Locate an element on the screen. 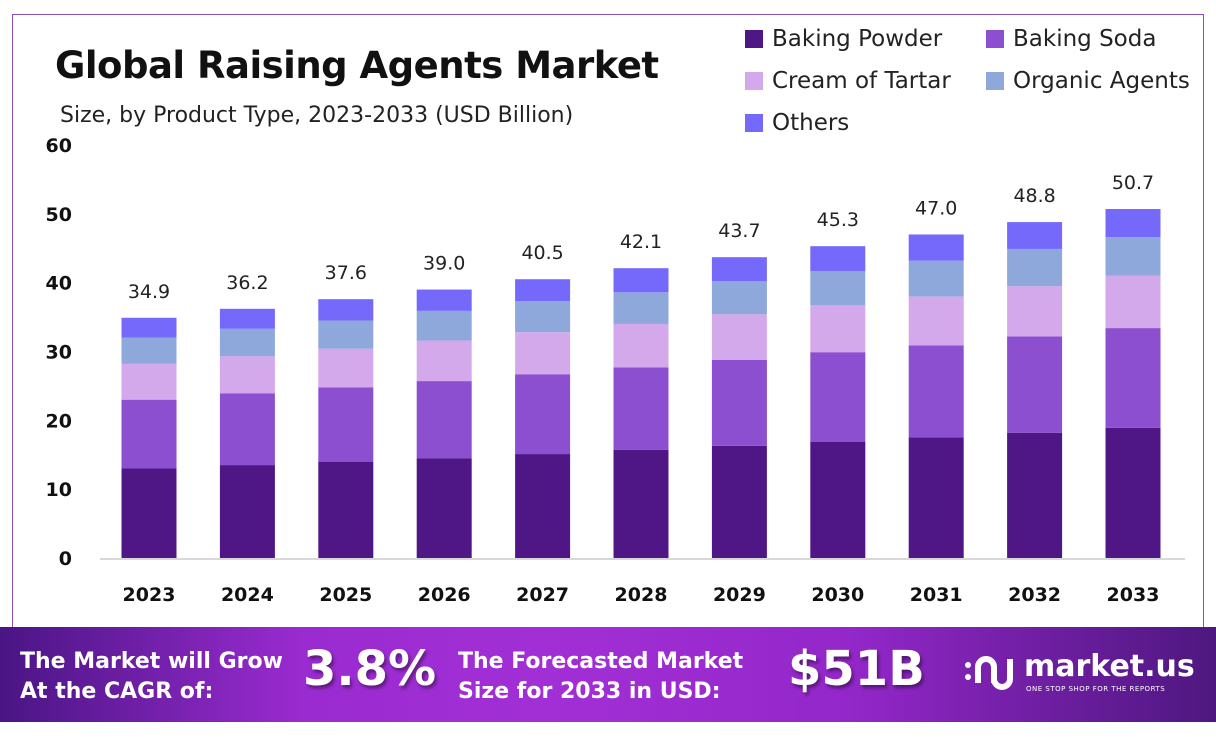  legend-label: Cream of Tartar is located at coordinates (861, 81).